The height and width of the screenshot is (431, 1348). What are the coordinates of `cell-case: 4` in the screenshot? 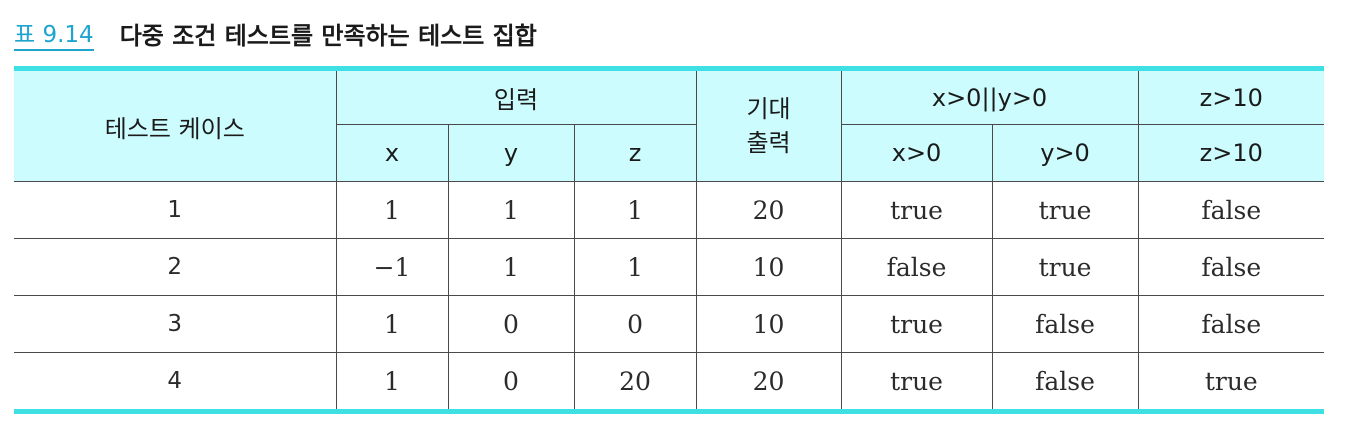 It's located at (175, 383).